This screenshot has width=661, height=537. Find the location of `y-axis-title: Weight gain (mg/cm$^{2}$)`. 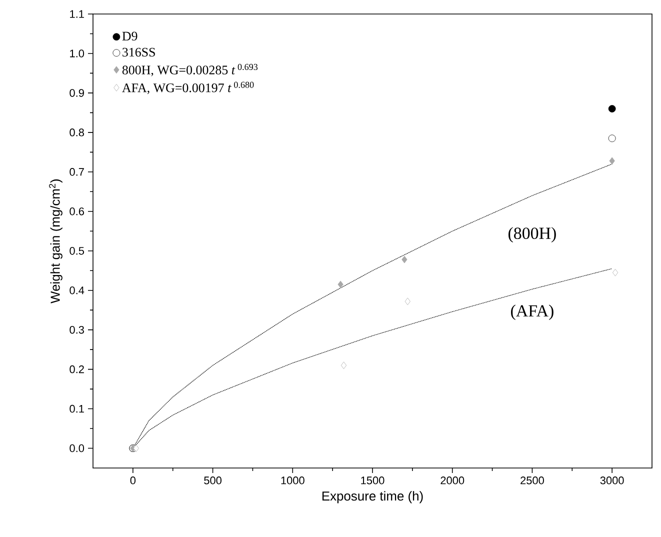

y-axis-title: Weight gain (mg/cm$^{2}$) is located at coordinates (55, 241).